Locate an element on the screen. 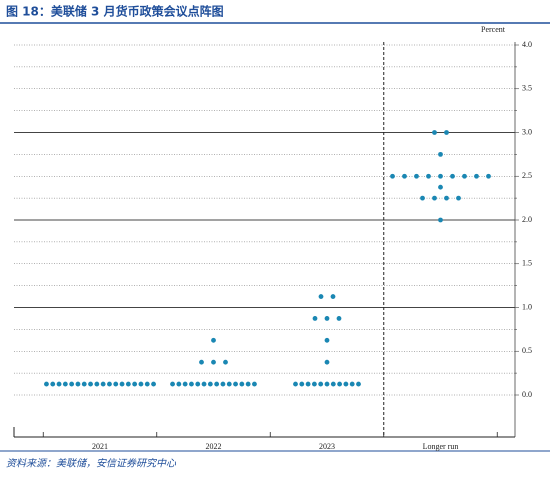 The height and width of the screenshot is (483, 550). x-tick-label: 2023 is located at coordinates (327, 446).